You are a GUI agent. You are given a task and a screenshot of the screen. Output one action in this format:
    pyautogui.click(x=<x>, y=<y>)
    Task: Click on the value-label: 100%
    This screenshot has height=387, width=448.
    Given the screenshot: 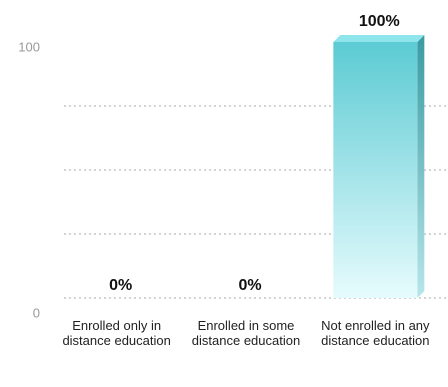 What is the action you would take?
    pyautogui.click(x=379, y=21)
    